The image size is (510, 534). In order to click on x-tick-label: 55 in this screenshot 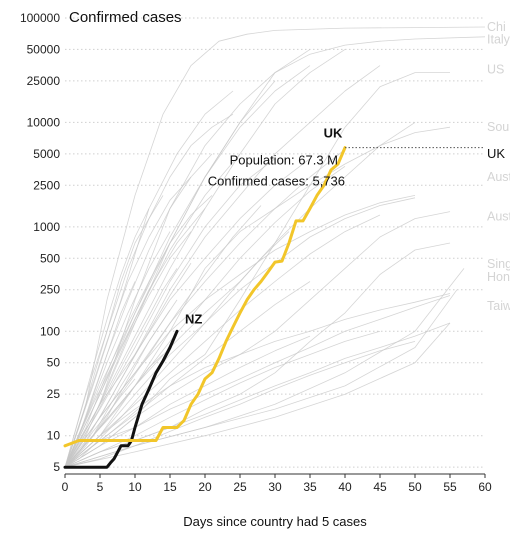, I will do `click(450, 487)`.